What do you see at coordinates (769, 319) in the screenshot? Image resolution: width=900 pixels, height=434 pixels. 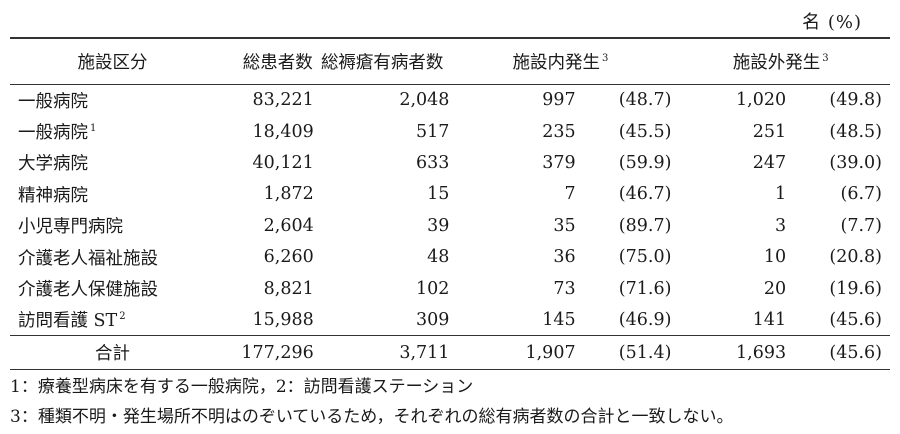 I see `row-out-facility-count: 141` at bounding box center [769, 319].